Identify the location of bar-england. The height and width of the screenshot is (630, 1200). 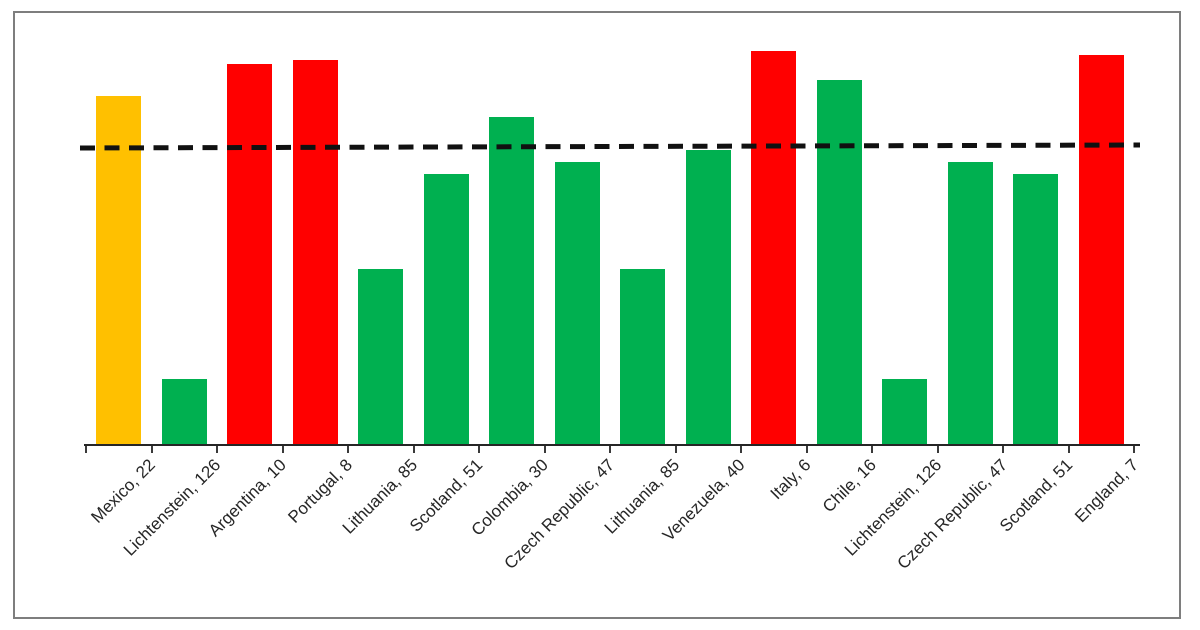
(1101, 250).